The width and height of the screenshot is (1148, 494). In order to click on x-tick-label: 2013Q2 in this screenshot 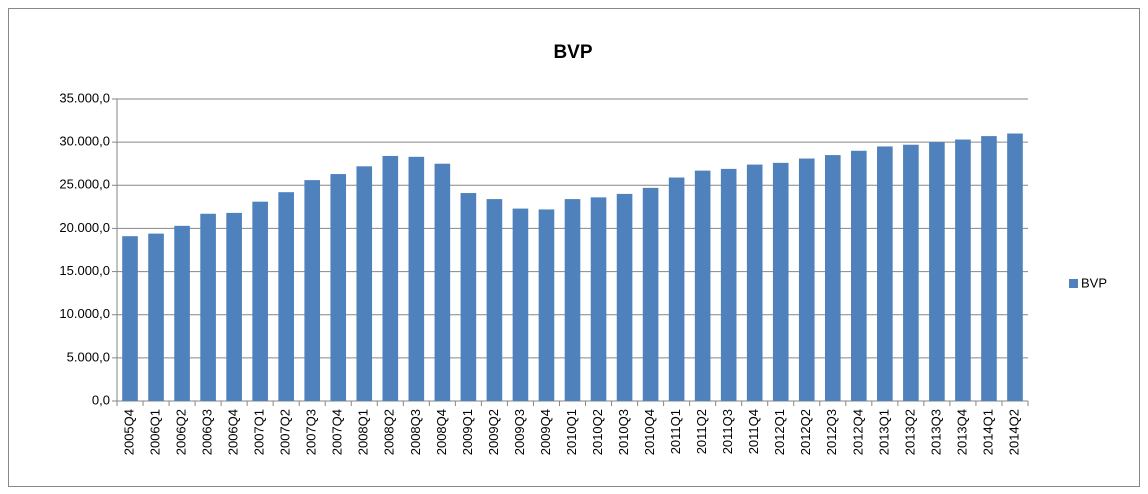, I will do `click(909, 432)`.